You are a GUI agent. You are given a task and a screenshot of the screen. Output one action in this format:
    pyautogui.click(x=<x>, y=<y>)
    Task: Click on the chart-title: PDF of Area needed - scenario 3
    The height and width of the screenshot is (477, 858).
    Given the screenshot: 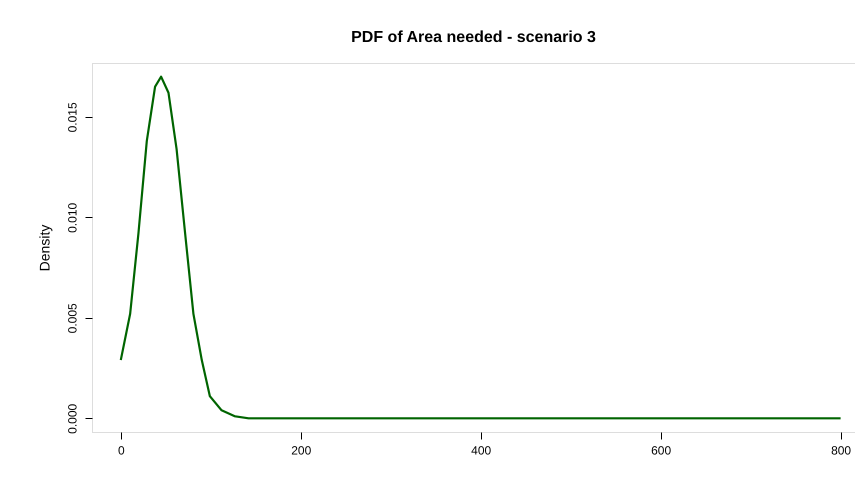 What is the action you would take?
    pyautogui.click(x=473, y=37)
    